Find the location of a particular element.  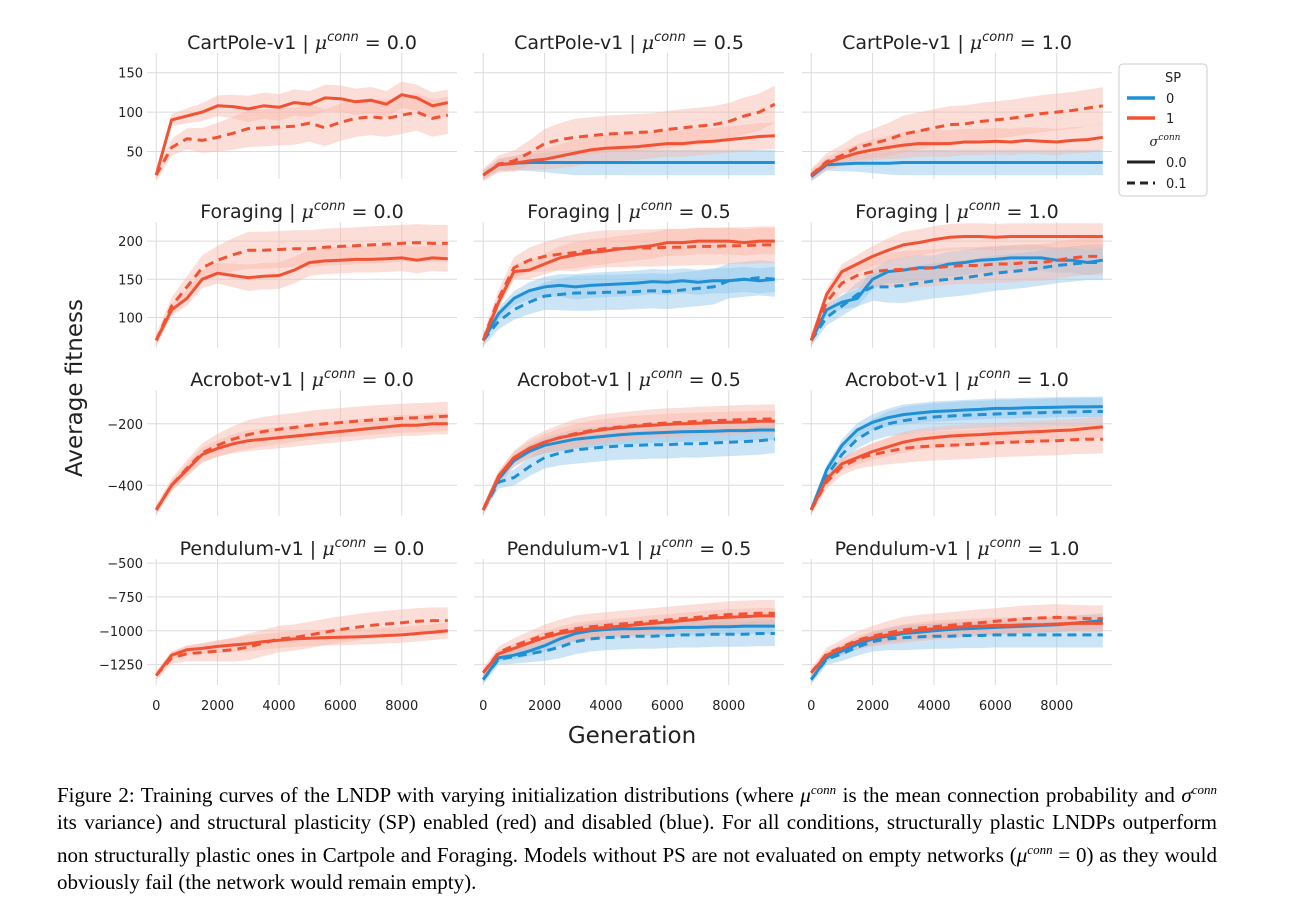

panel-cartpole-v1-mu-05: CartPole-v1 | μconn = 0.5 is located at coordinates (629, 106).